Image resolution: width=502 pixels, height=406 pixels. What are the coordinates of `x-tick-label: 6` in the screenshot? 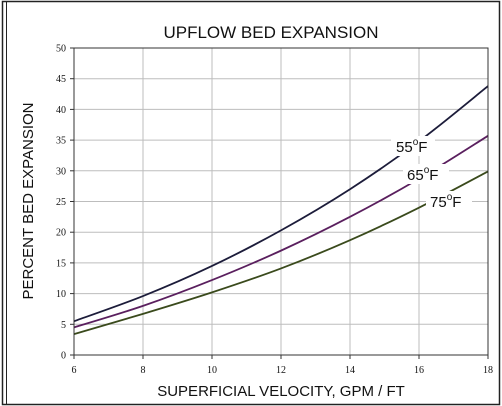 It's located at (74, 370).